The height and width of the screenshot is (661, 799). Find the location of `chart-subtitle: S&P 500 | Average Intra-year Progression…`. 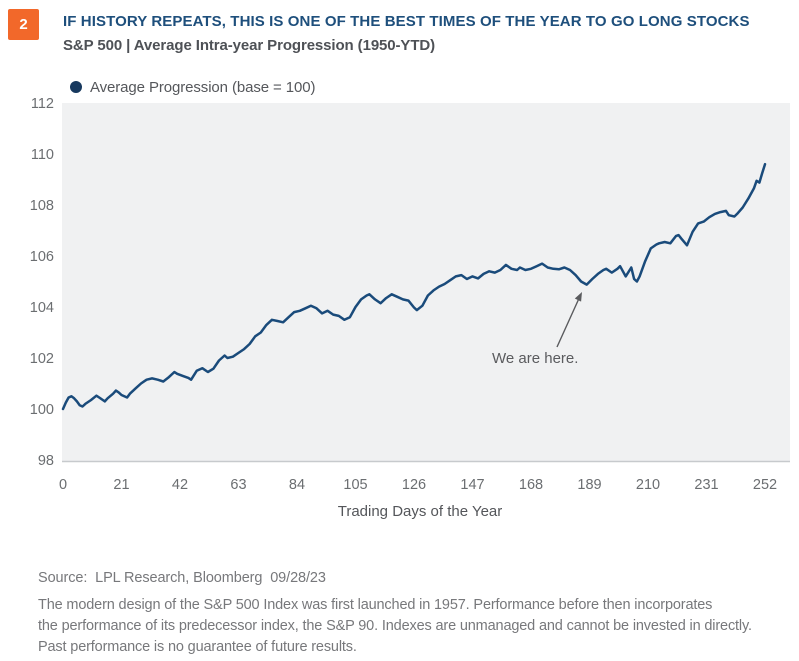

chart-subtitle: S&P 500 | Average Intra-year Progression… is located at coordinates (249, 45).